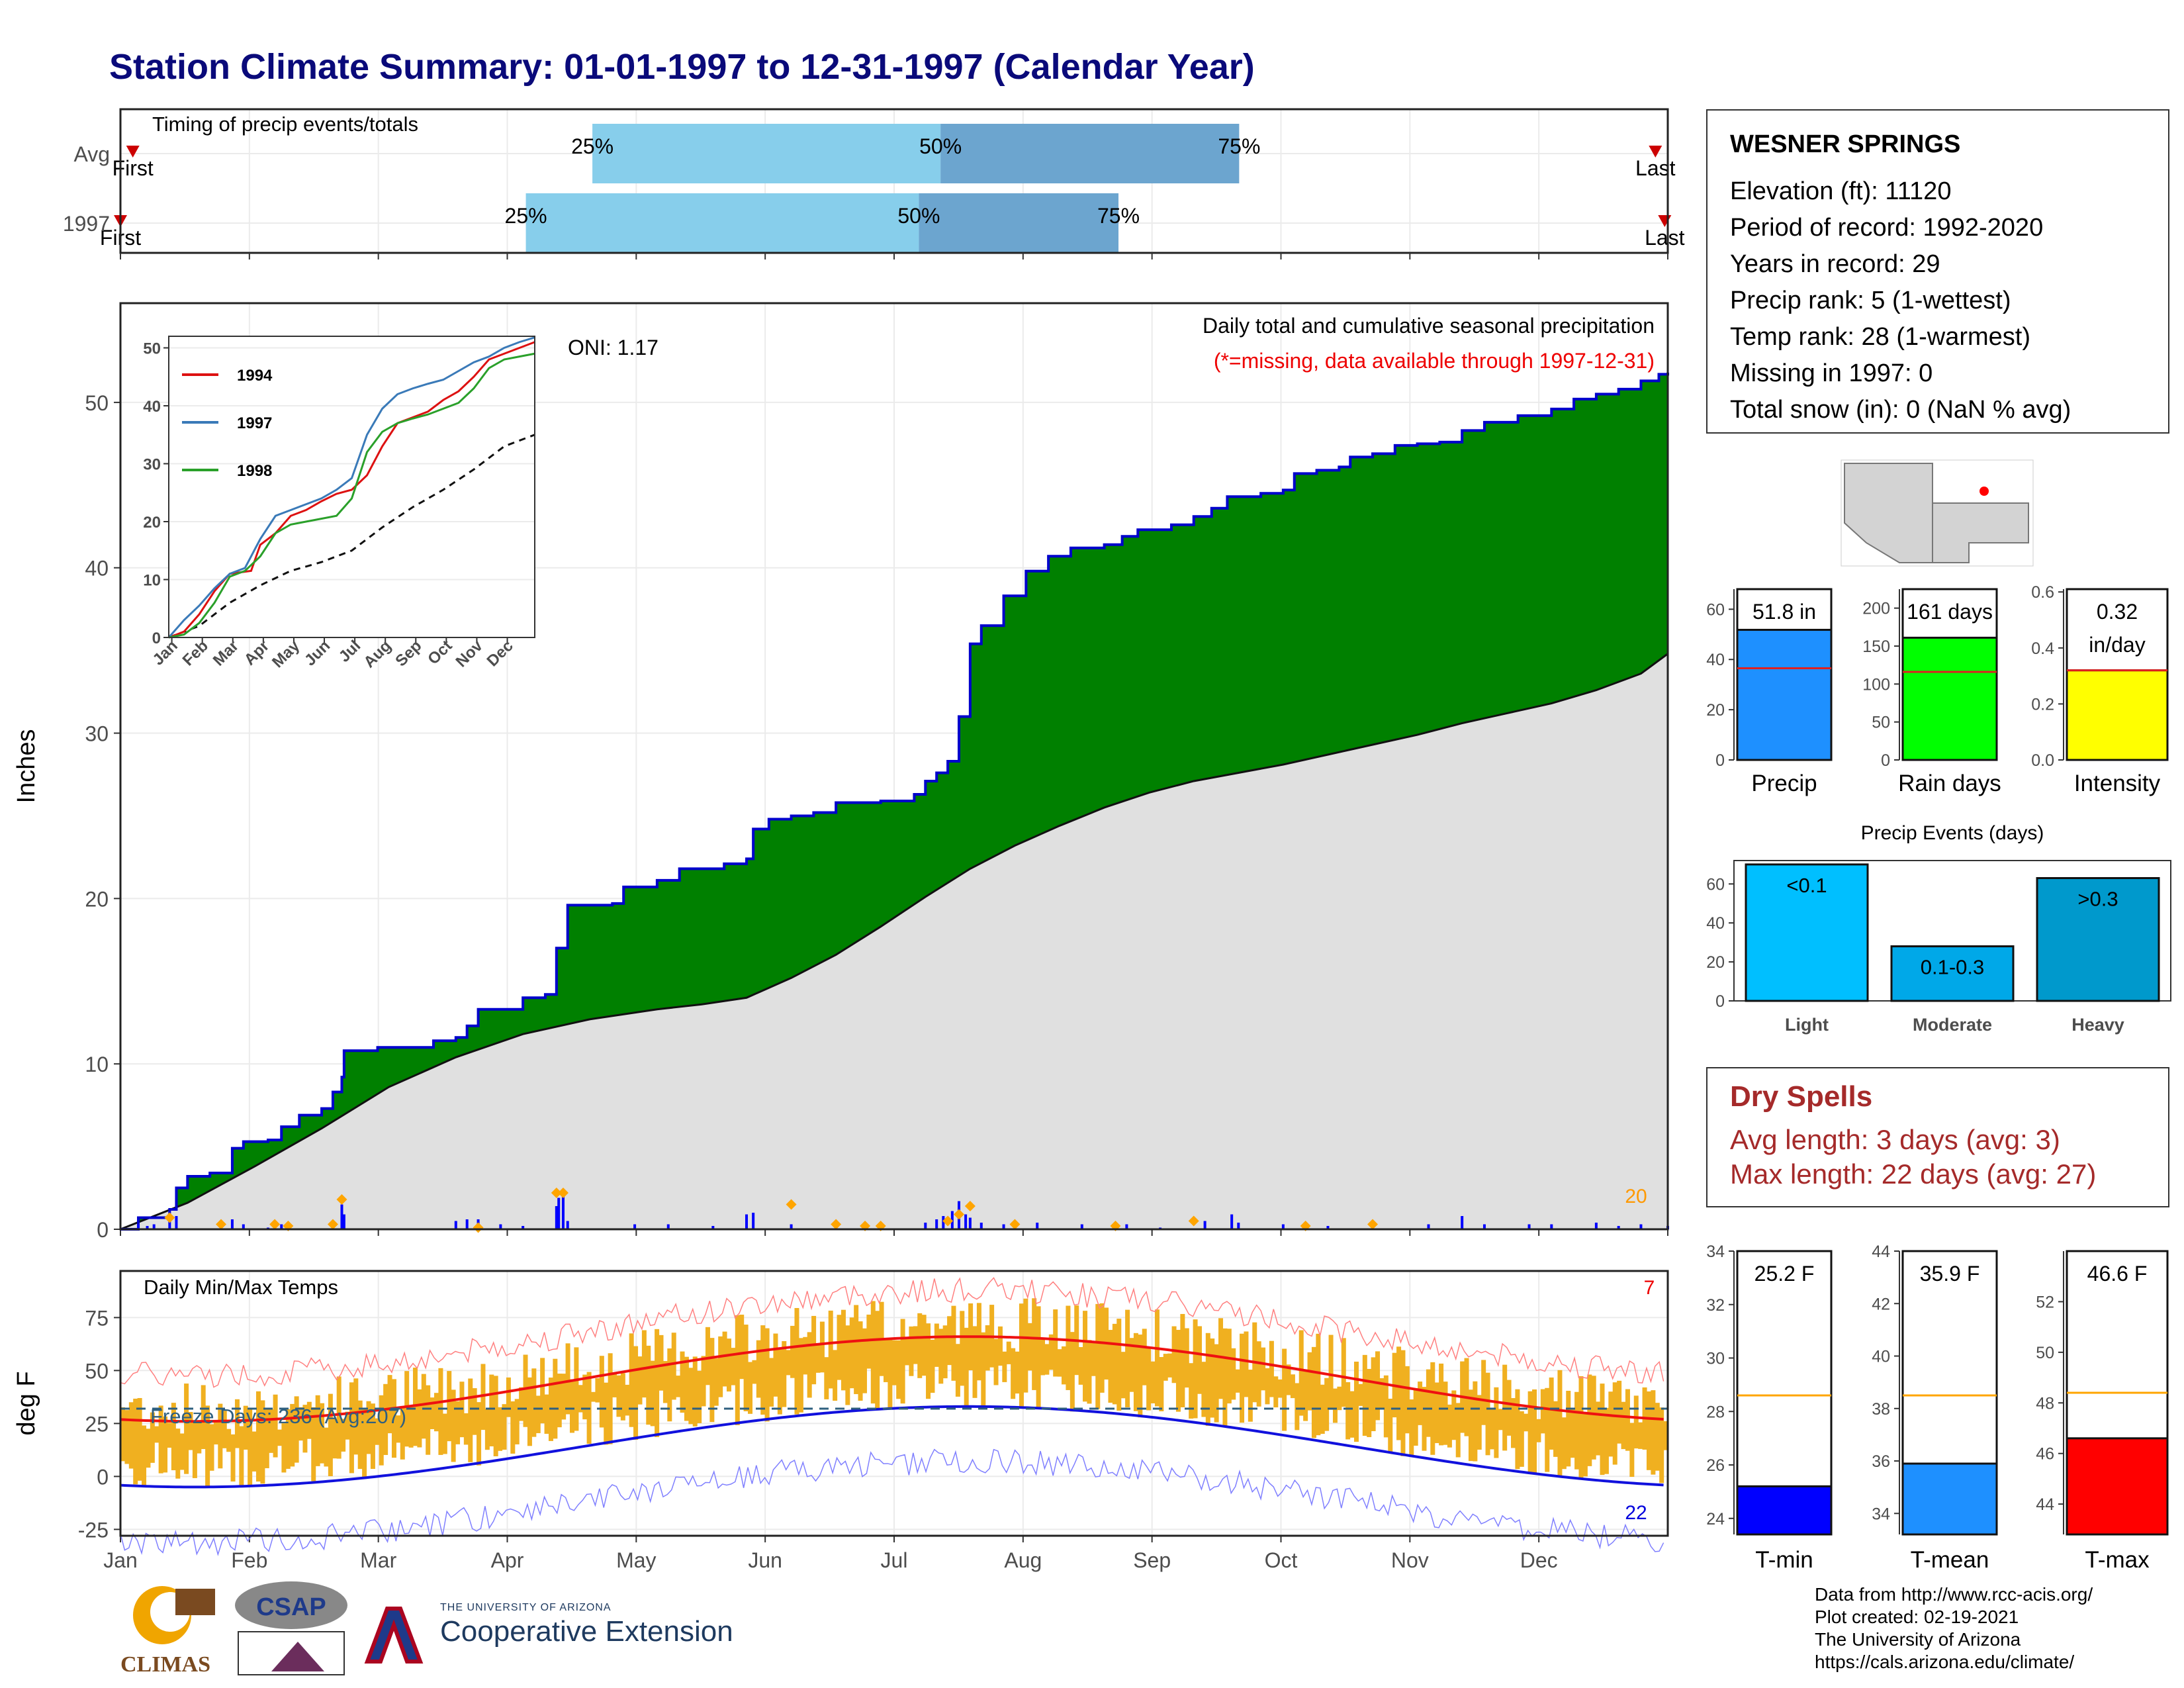  What do you see at coordinates (1876, 609) in the screenshot?
I see `stat-ytick-label: 200` at bounding box center [1876, 609].